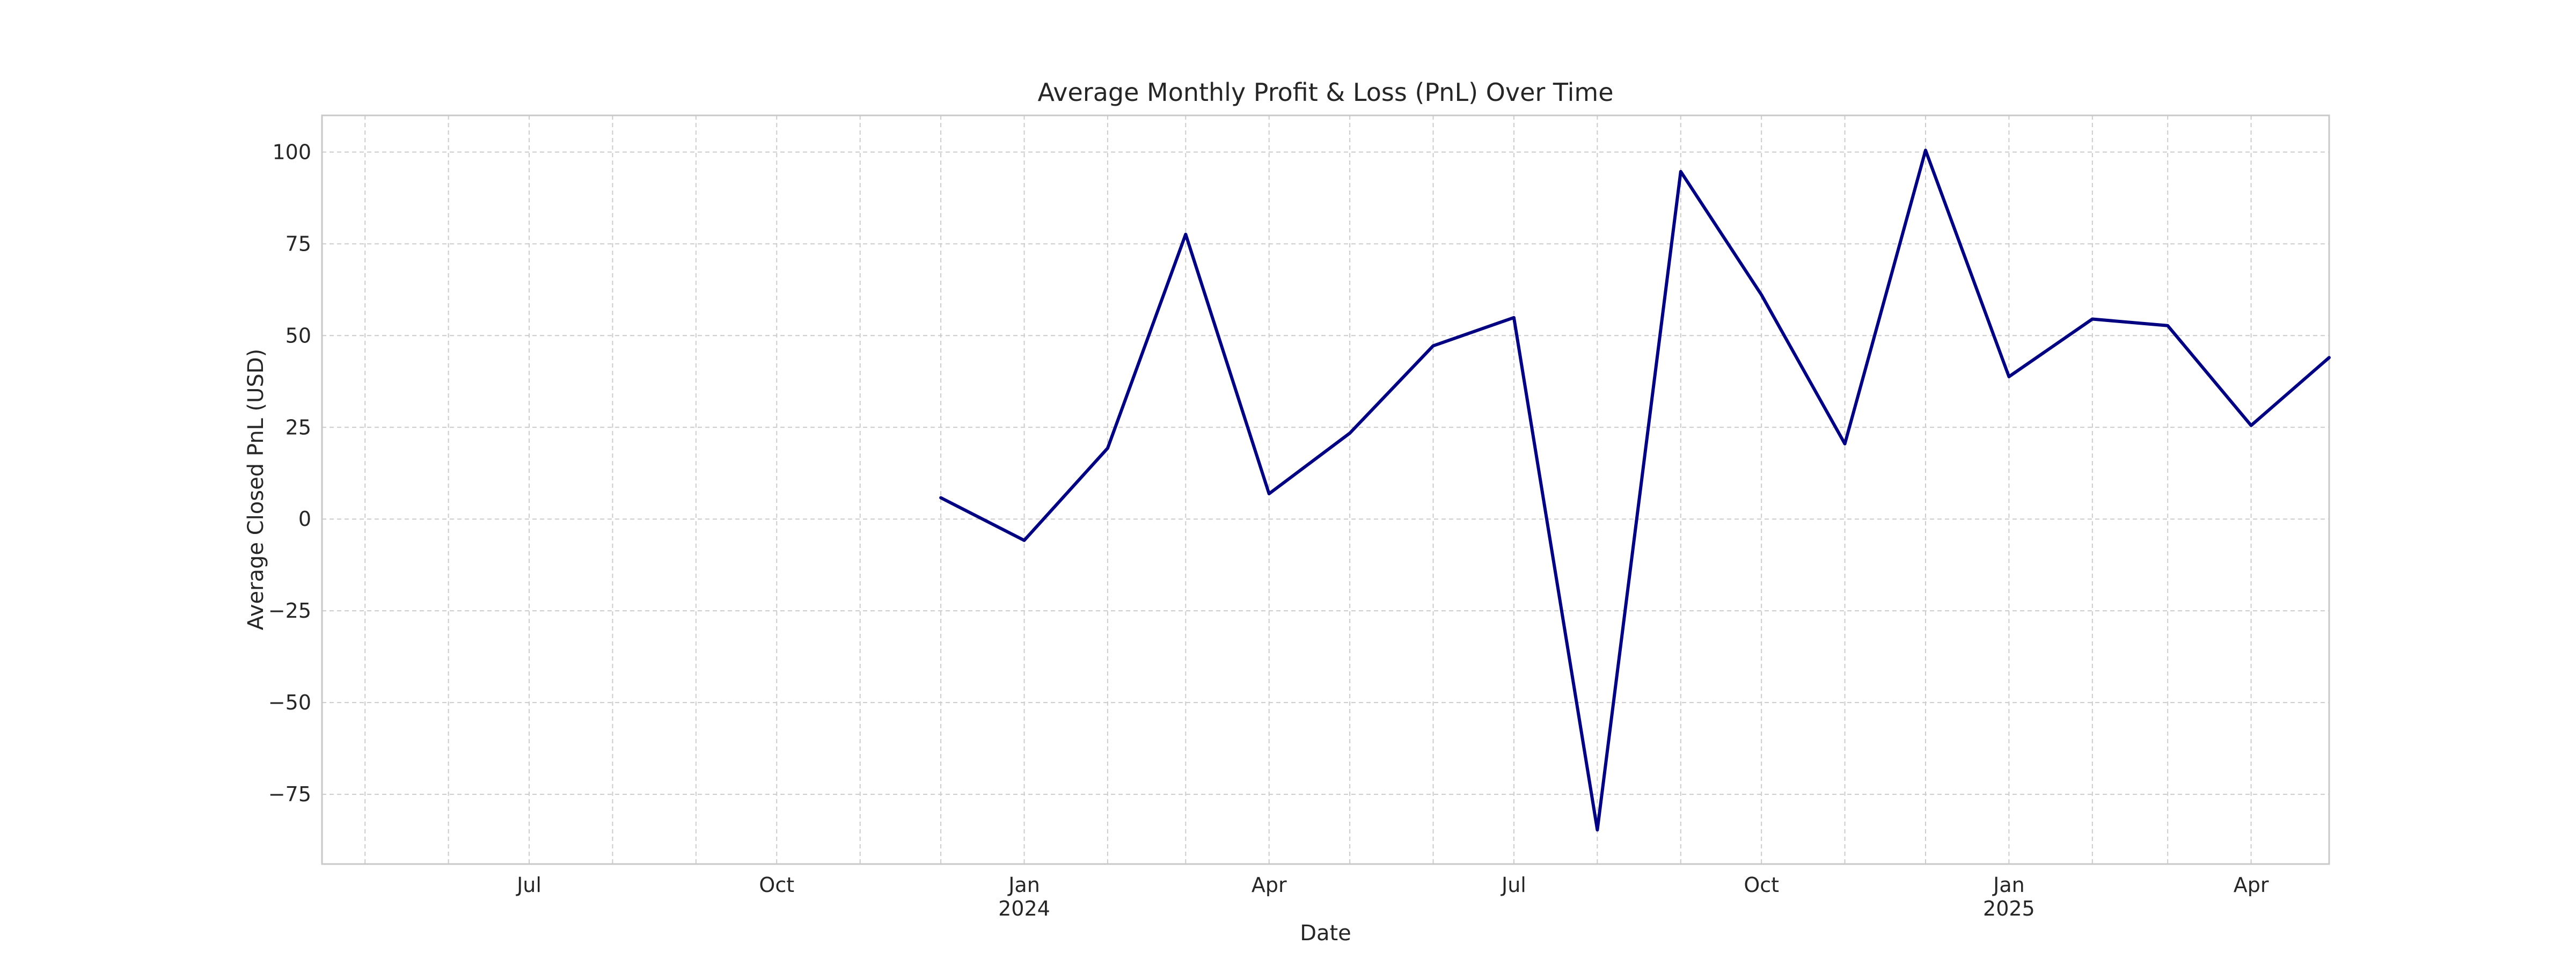 The width and height of the screenshot is (2576, 966). What do you see at coordinates (304, 519) in the screenshot?
I see `y-tick-label: 0` at bounding box center [304, 519].